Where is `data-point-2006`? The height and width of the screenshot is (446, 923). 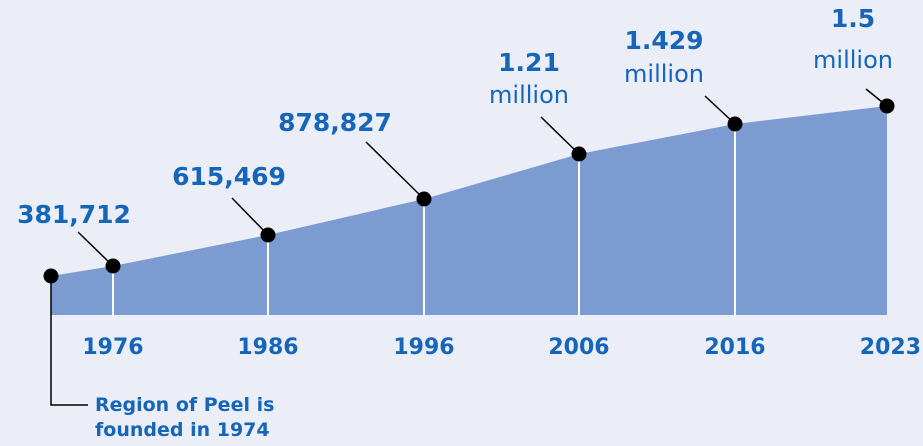 data-point-2006 is located at coordinates (579, 154).